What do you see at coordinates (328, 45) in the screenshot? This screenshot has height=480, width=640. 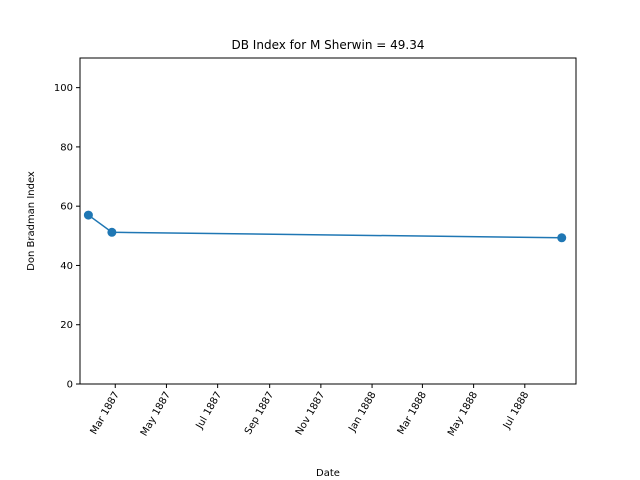 I see `chart-title: DB Index for M Sherwin = 49.34` at bounding box center [328, 45].